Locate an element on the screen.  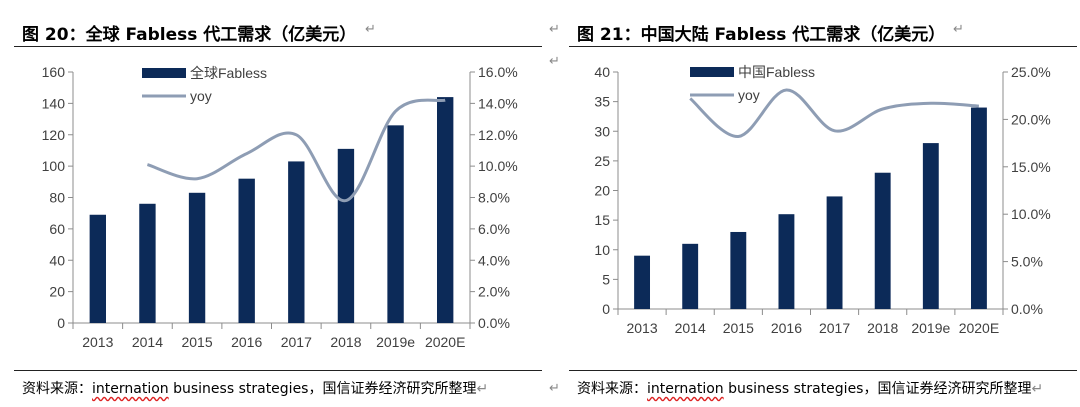
y2-tick-label: 5.0% is located at coordinates (1027, 262).